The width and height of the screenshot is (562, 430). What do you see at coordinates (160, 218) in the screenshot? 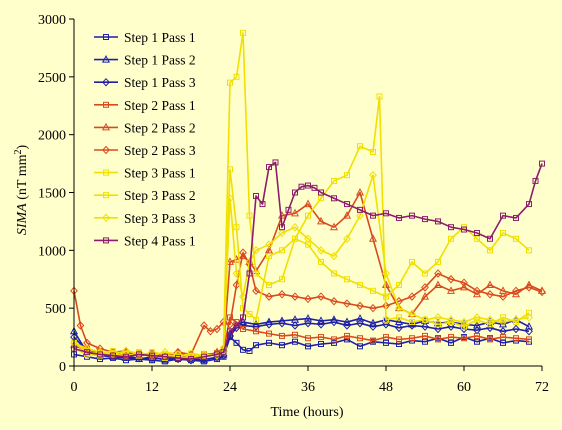
I see `legend-label: Step 3 Pass 3` at bounding box center [160, 218].